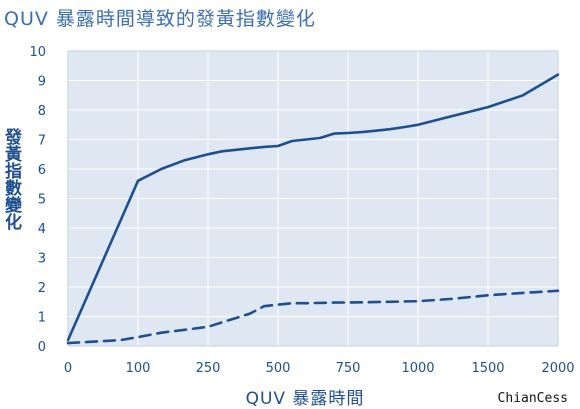 Image resolution: width=580 pixels, height=409 pixels. I want to click on y-tick-label: 6, so click(42, 170).